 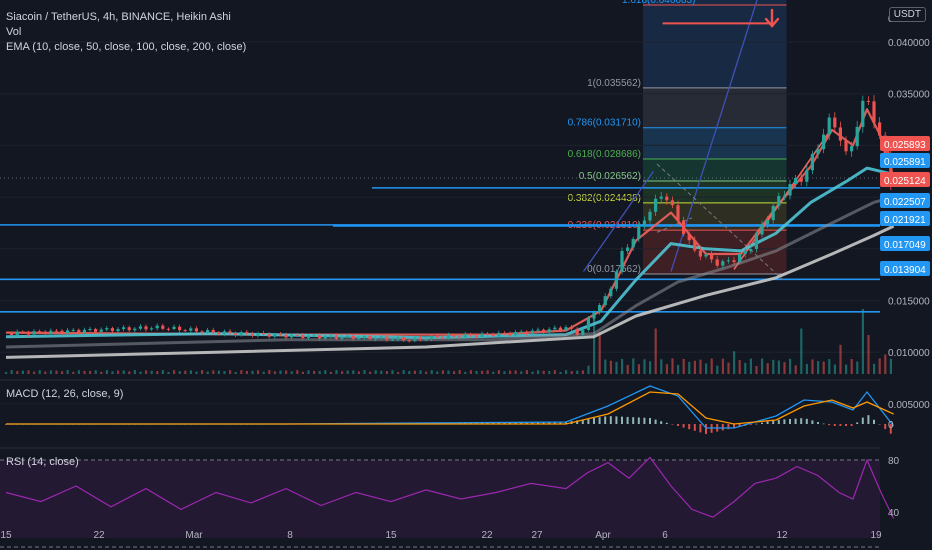 I want to click on currency-unit-button: USDT, so click(x=907, y=14).